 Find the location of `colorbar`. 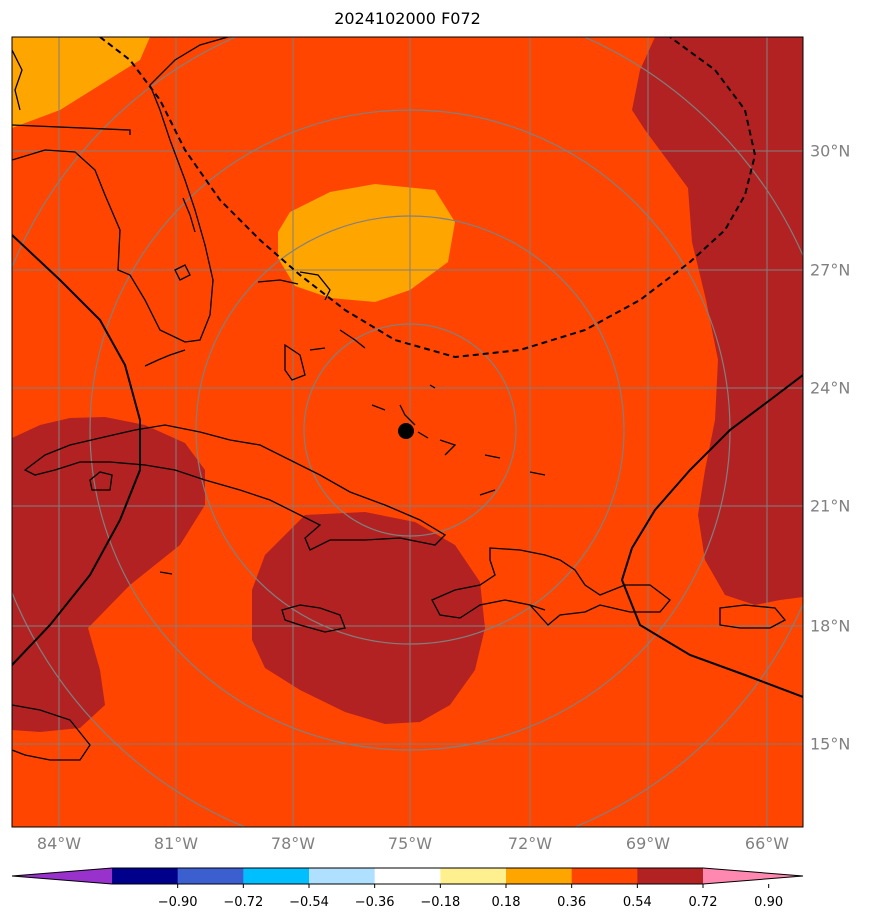

colorbar is located at coordinates (407, 877).